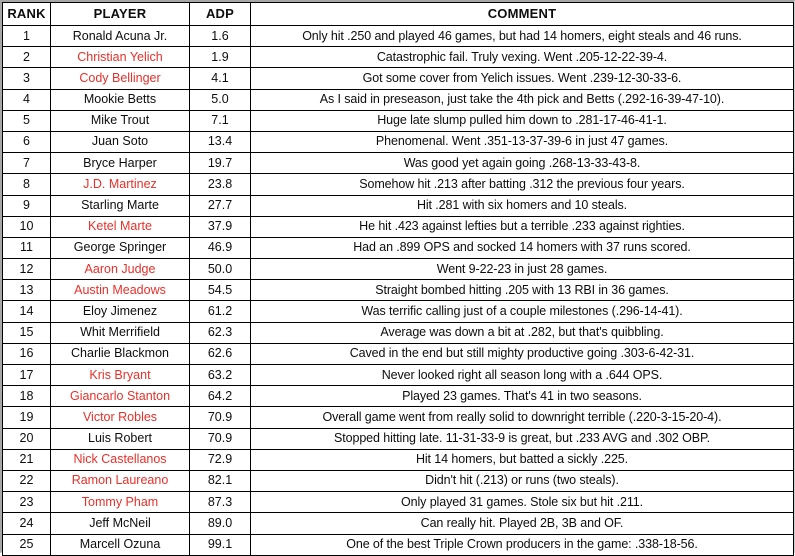 The image size is (795, 556). What do you see at coordinates (26, 354) in the screenshot?
I see `cell-rank: 16` at bounding box center [26, 354].